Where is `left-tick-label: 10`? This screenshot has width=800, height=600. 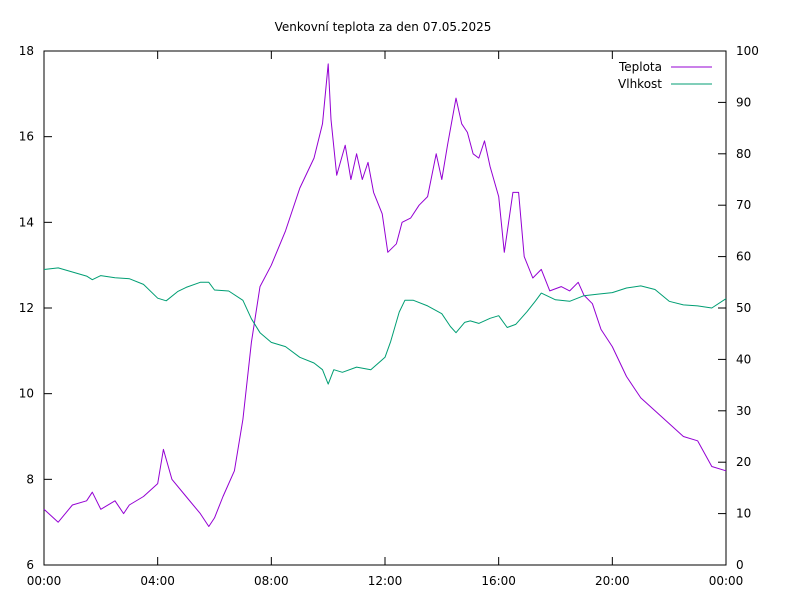
left-tick-label: 10 is located at coordinates (26, 394).